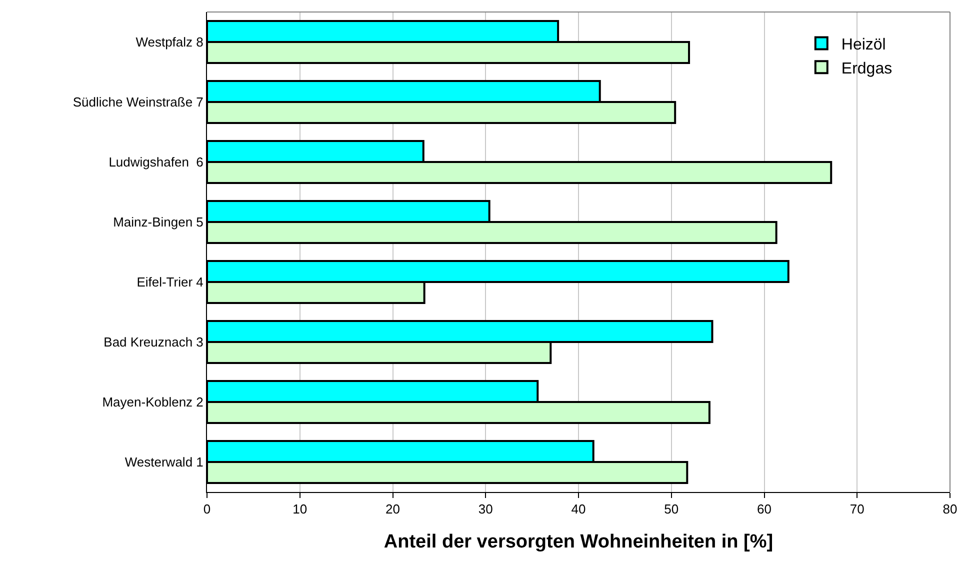  What do you see at coordinates (153, 402) in the screenshot?
I see `y-tick-label: Mayen-Koblenz 2` at bounding box center [153, 402].